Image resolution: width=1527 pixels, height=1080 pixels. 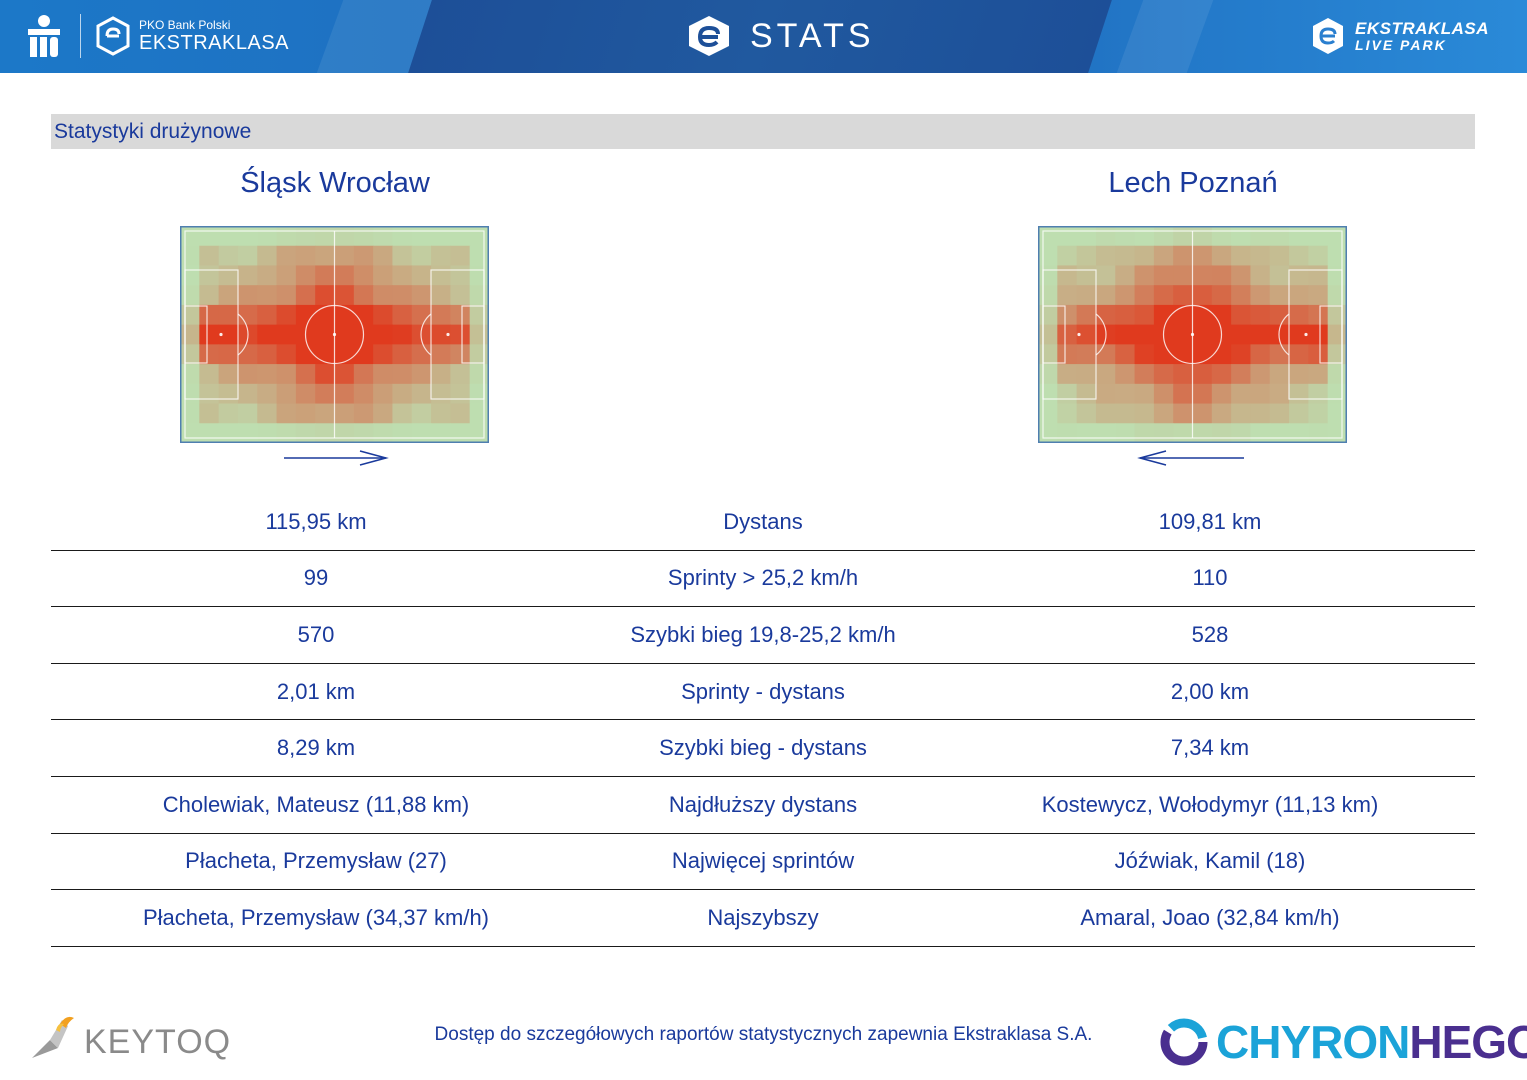 I want to click on pitch-border, so click(x=1192, y=334).